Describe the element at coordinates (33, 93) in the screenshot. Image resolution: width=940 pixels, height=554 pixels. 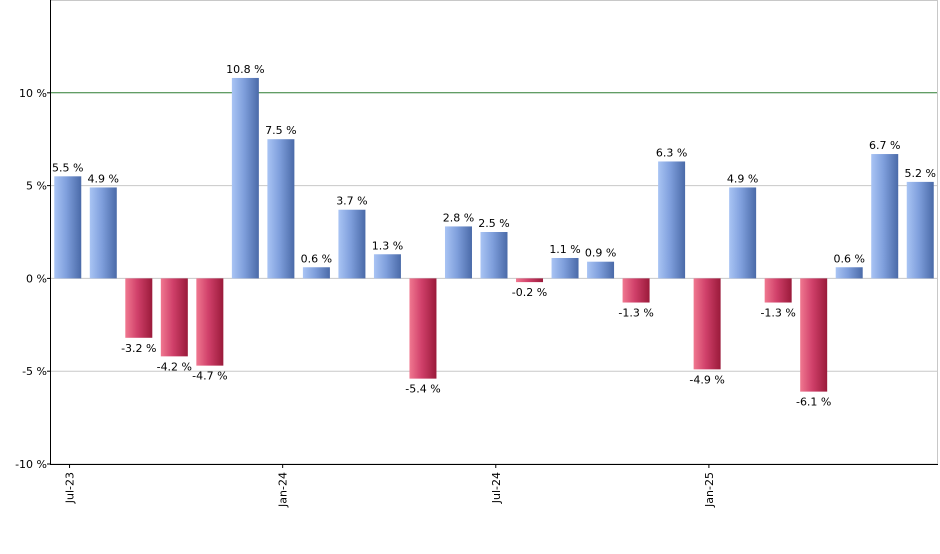
I see `y-tick-label: 10 %` at that location.